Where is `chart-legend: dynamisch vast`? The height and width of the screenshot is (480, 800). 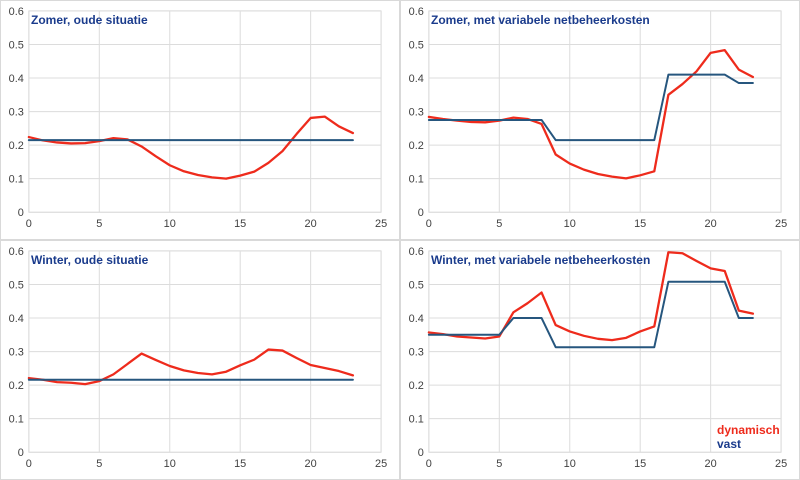
chart-legend: dynamisch vast is located at coordinates (748, 437).